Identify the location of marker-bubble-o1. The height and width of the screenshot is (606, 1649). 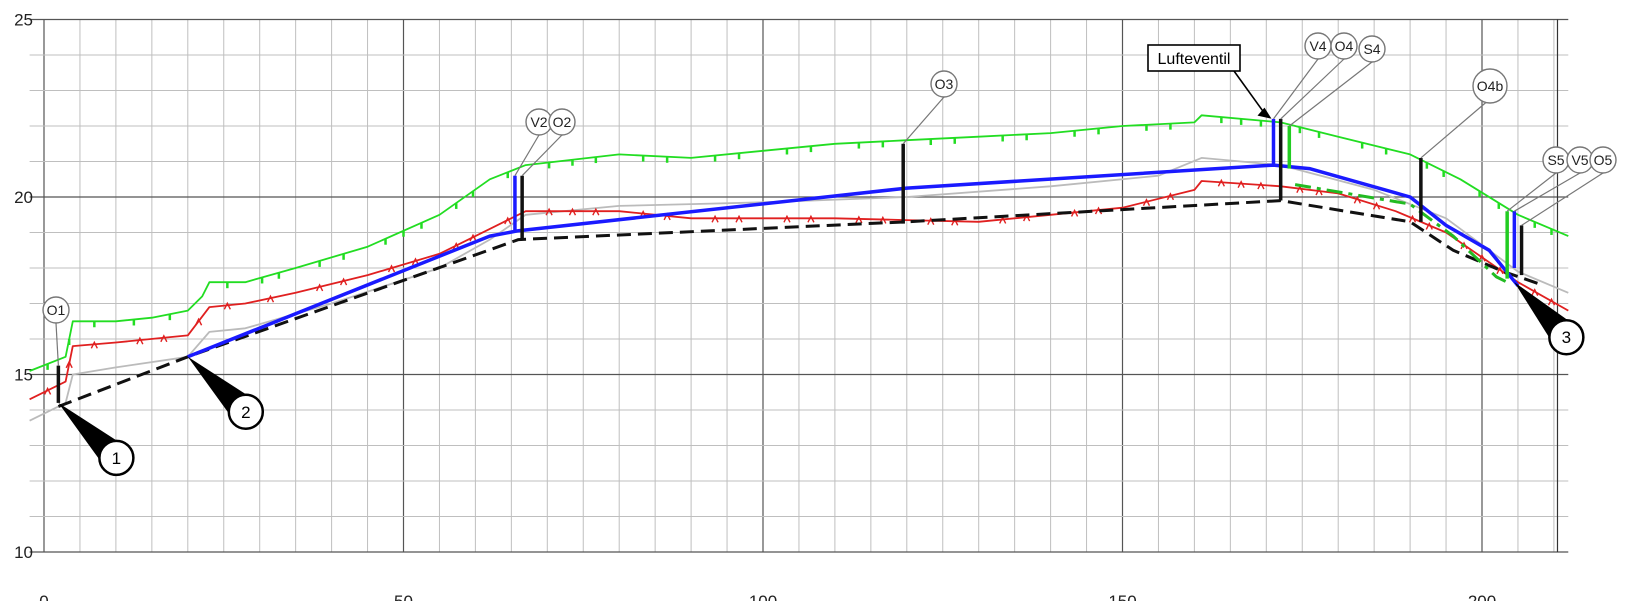
(56, 310).